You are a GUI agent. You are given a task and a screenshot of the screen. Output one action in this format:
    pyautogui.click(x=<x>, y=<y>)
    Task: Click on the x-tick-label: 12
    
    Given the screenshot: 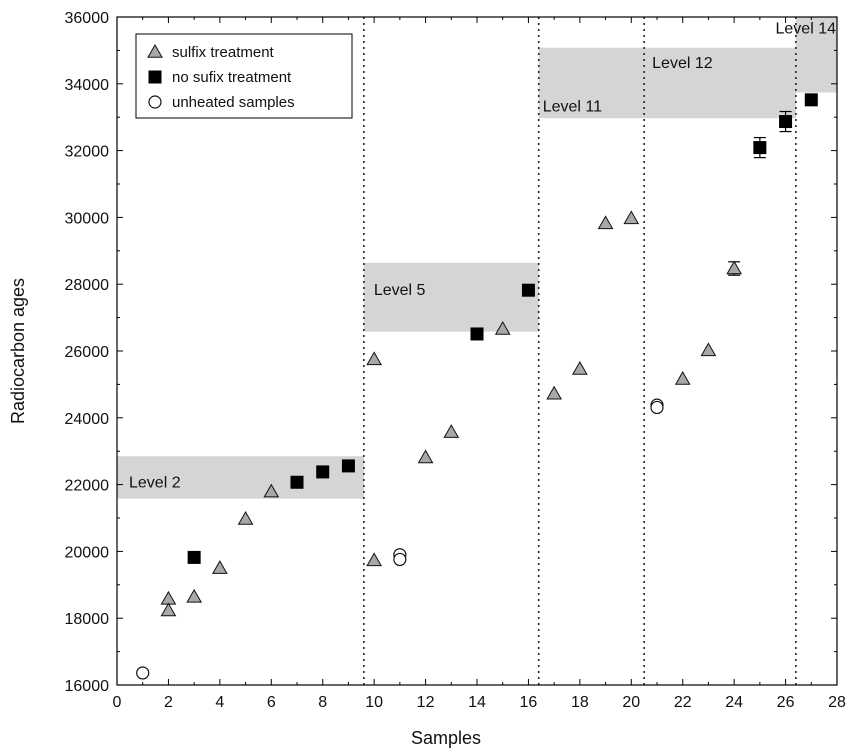 What is the action you would take?
    pyautogui.click(x=426, y=702)
    